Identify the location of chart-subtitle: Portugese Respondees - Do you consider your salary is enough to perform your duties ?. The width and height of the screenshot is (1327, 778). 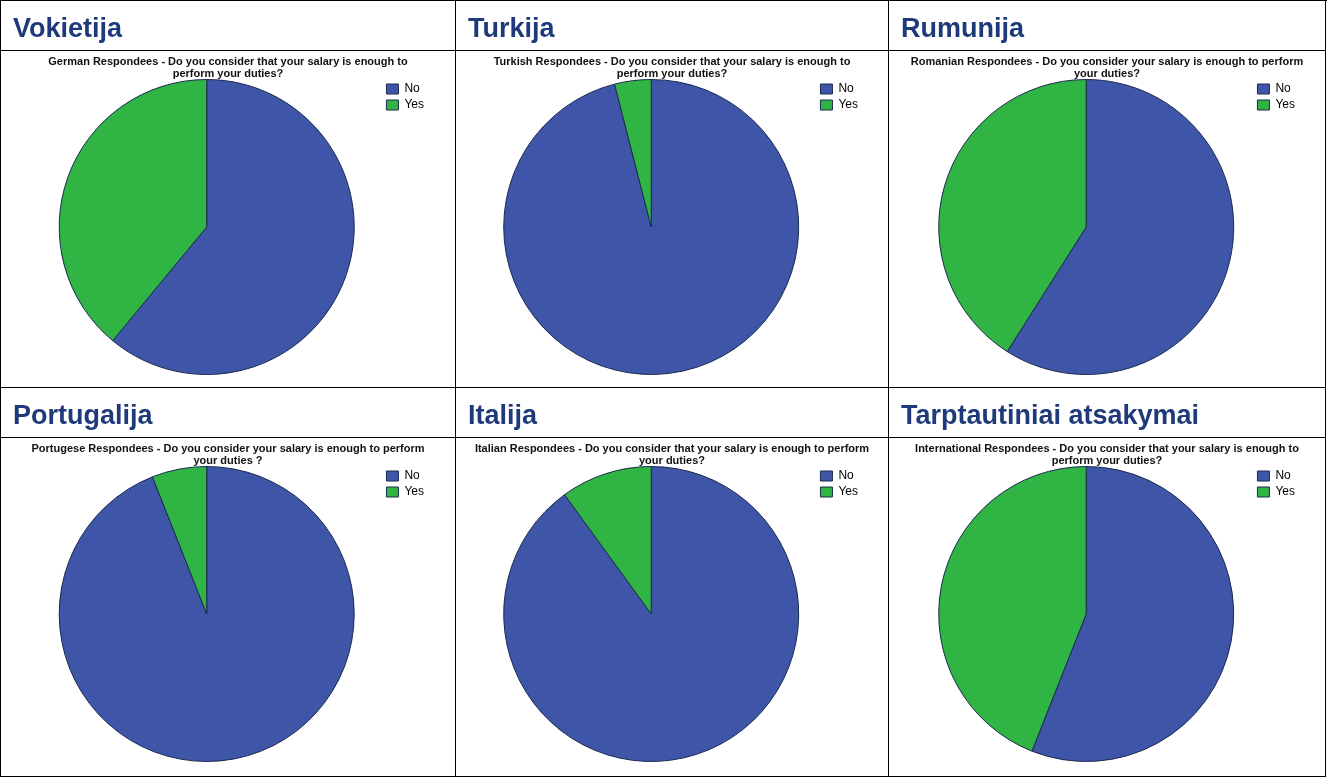
(228, 454).